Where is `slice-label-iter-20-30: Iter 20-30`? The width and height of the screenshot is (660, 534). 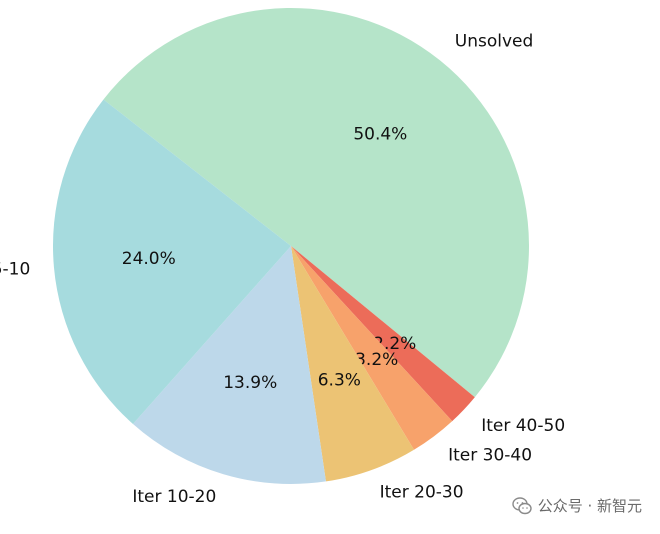 slice-label-iter-20-30: Iter 20-30 is located at coordinates (422, 492).